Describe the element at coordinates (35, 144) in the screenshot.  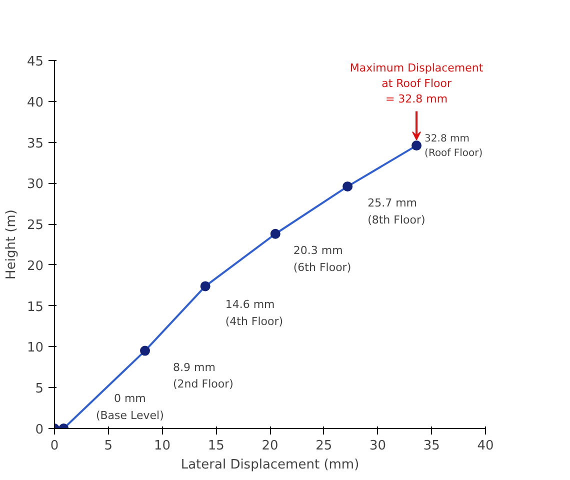
I see `y-tick-label: 35` at that location.